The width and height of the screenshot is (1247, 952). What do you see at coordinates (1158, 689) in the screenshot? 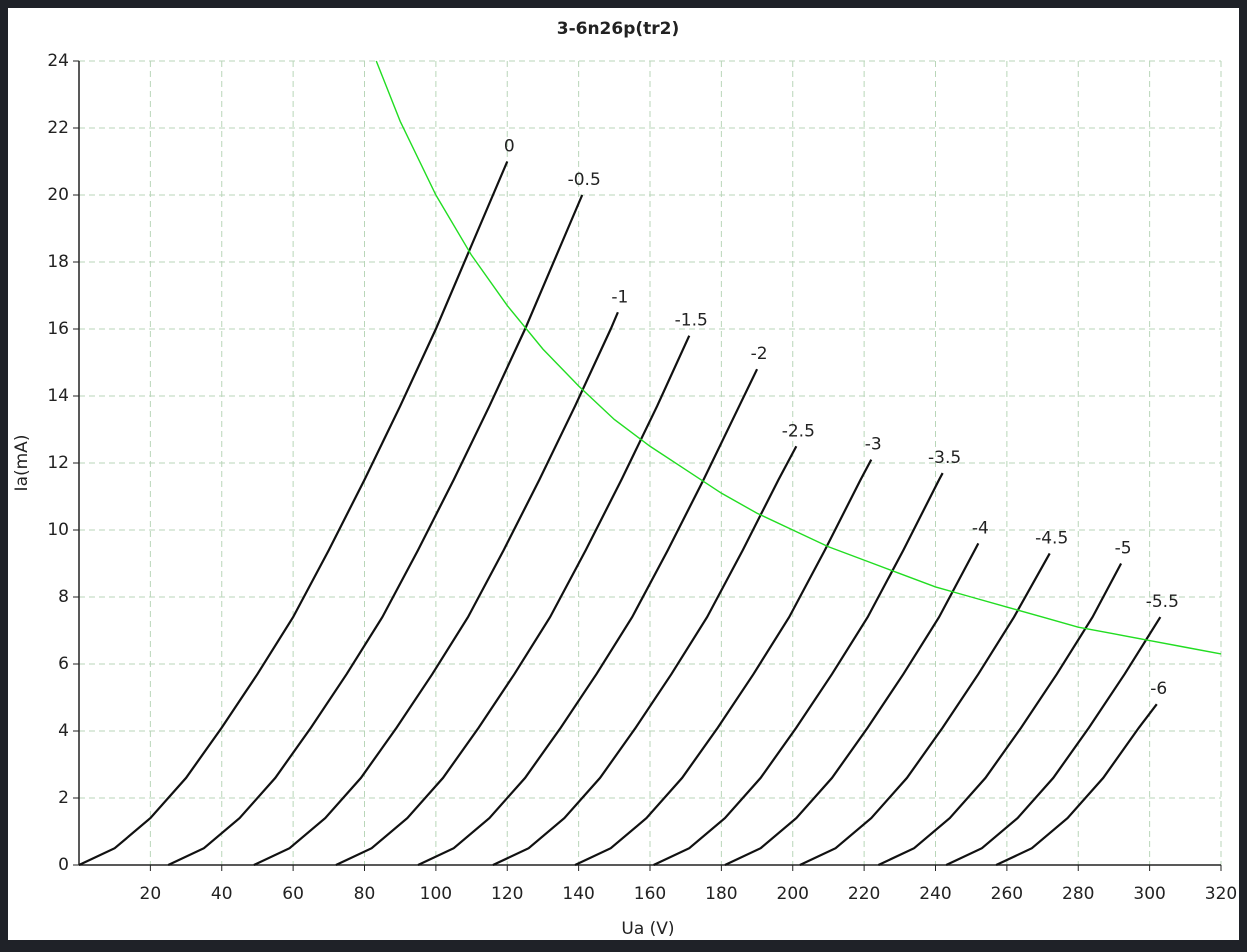
I see `curve-label: -6` at bounding box center [1158, 689].